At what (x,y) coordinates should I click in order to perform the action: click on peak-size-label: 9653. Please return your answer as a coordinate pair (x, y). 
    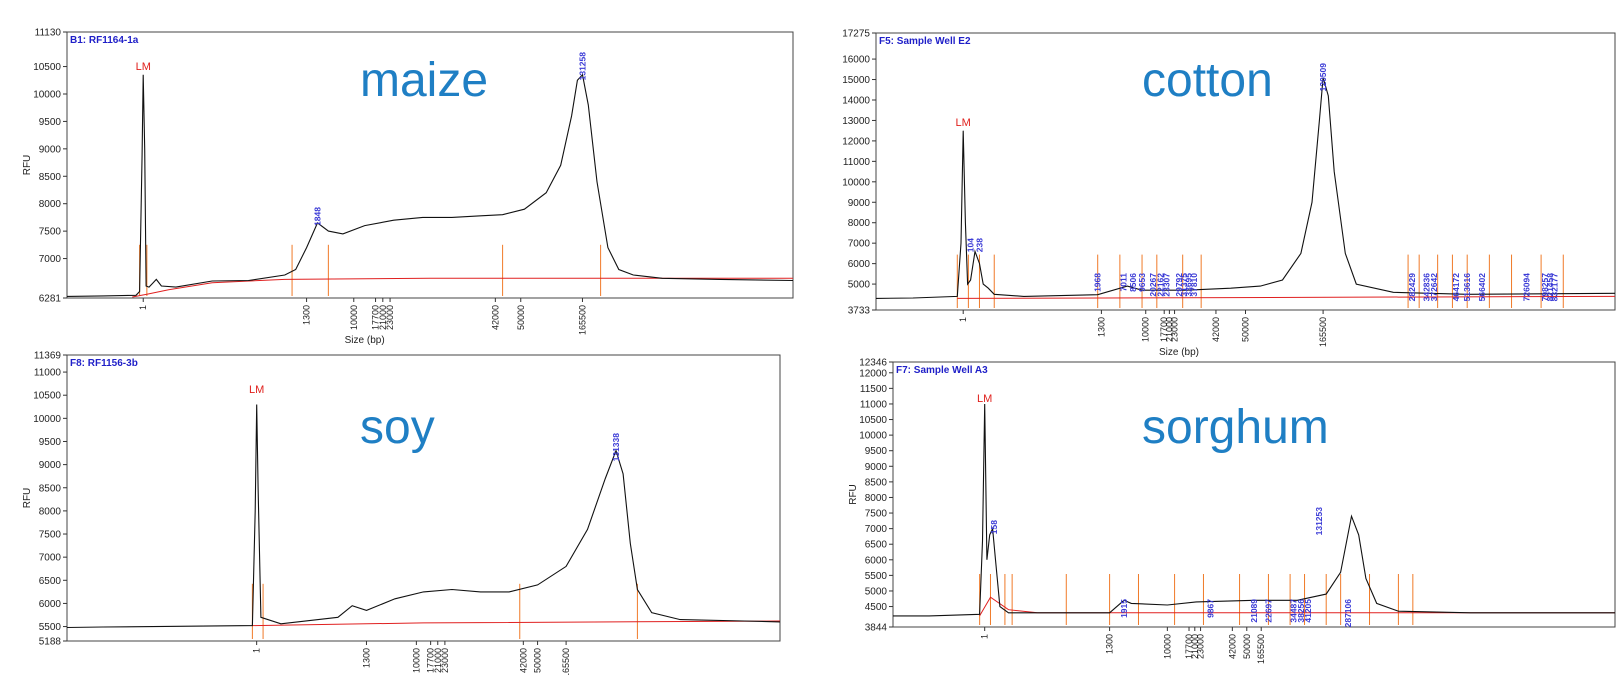
    Looking at the image, I should click on (1142, 282).